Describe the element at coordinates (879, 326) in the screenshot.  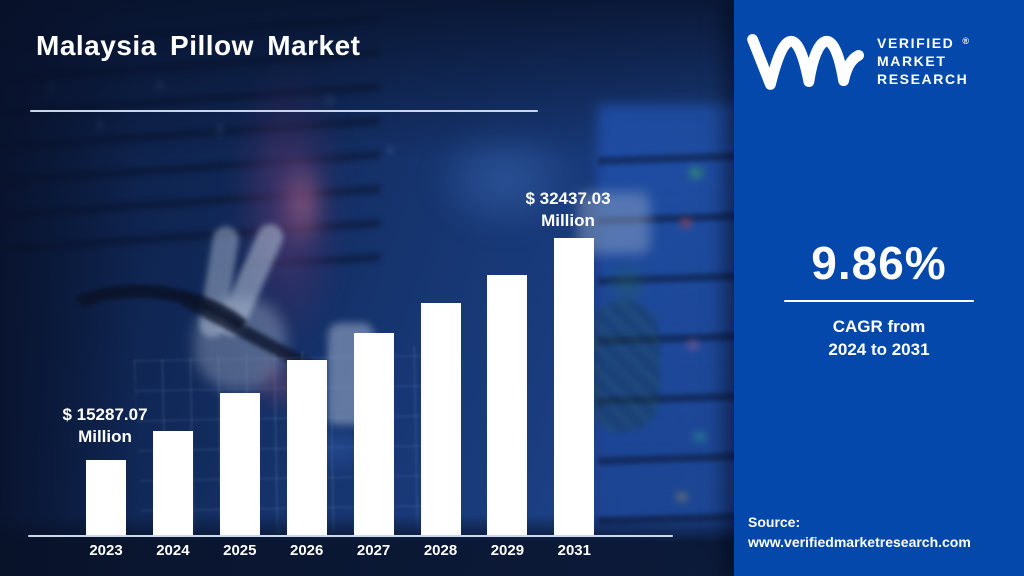
I see `cagr-caption-line1: CAGR from` at that location.